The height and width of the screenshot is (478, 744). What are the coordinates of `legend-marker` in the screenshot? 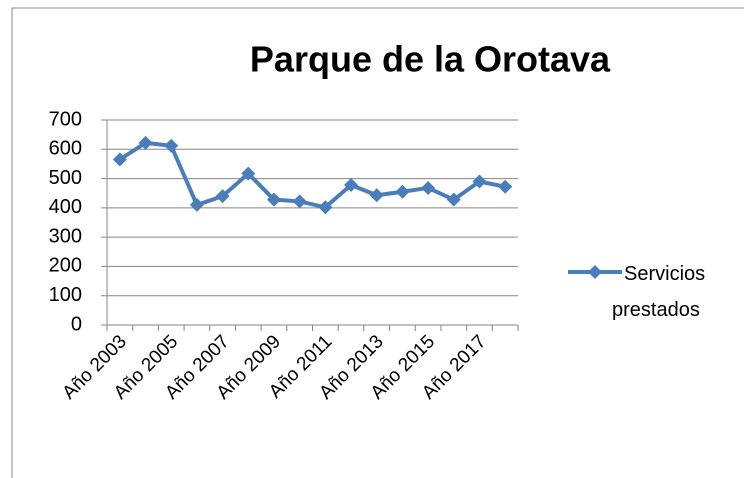 It's located at (595, 272).